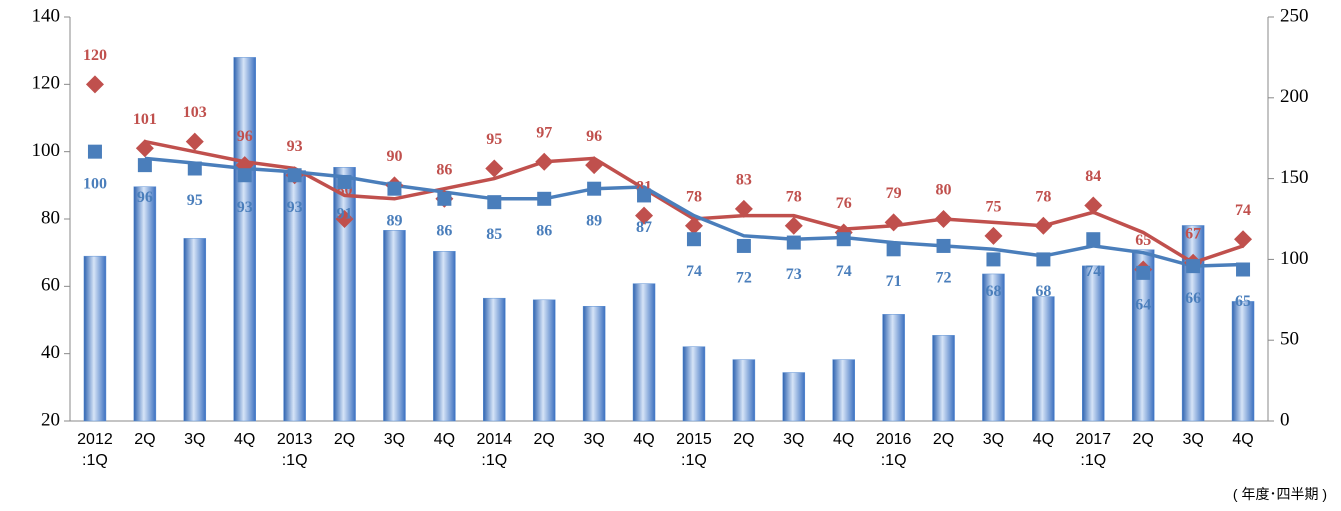 Image resolution: width=1341 pixels, height=511 pixels. What do you see at coordinates (345, 214) in the screenshot?
I see `value-label: 91` at bounding box center [345, 214].